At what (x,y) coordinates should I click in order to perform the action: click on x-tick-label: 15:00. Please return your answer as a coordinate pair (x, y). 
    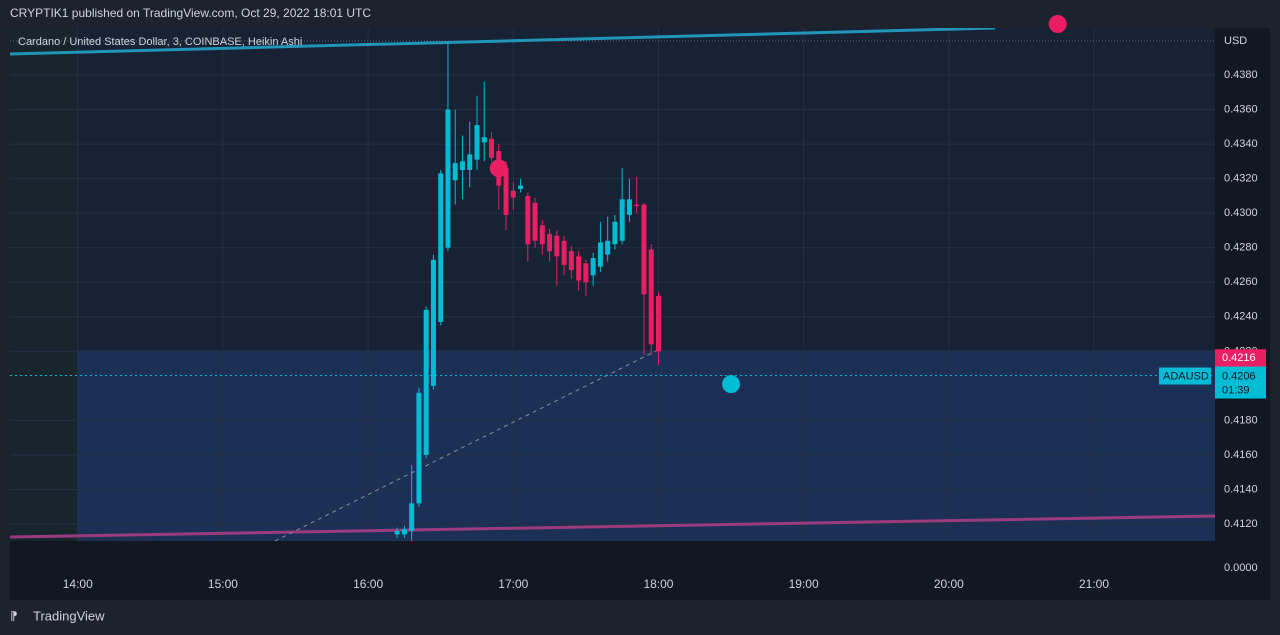
    Looking at the image, I should click on (223, 584).